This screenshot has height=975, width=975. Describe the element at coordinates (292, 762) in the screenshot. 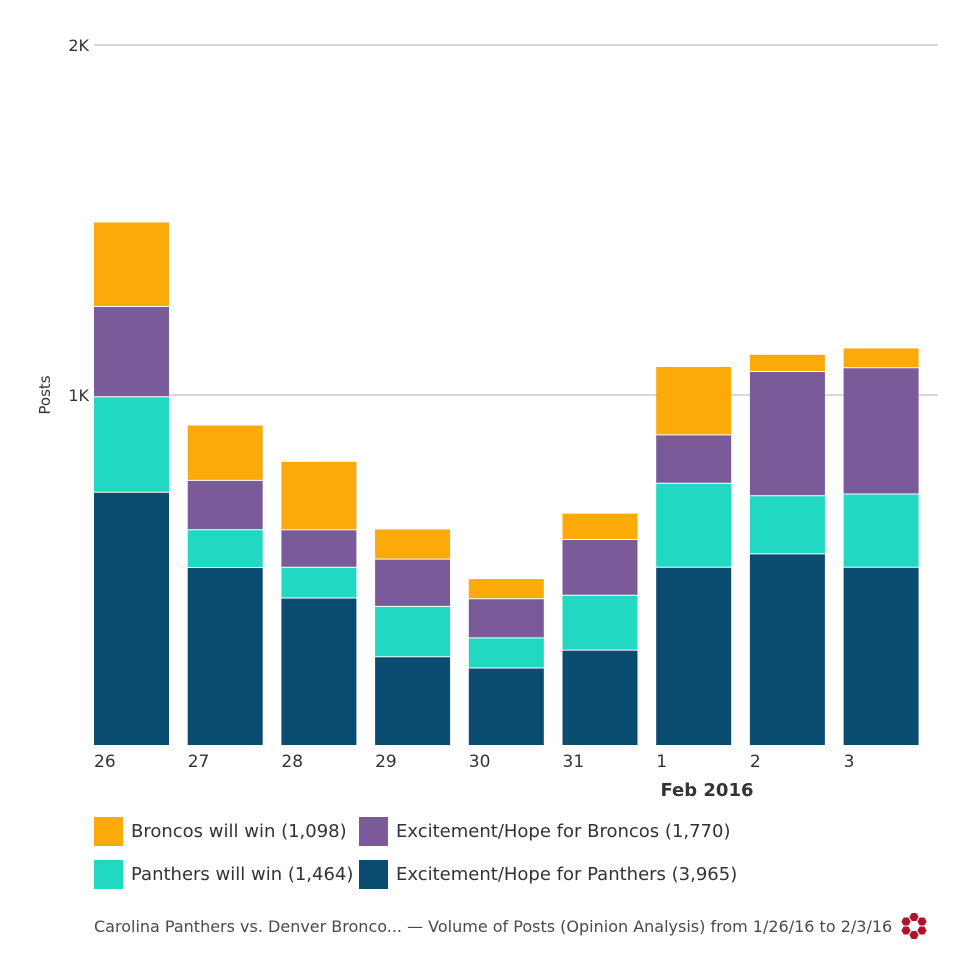

I see `x-tick-label: 28` at that location.